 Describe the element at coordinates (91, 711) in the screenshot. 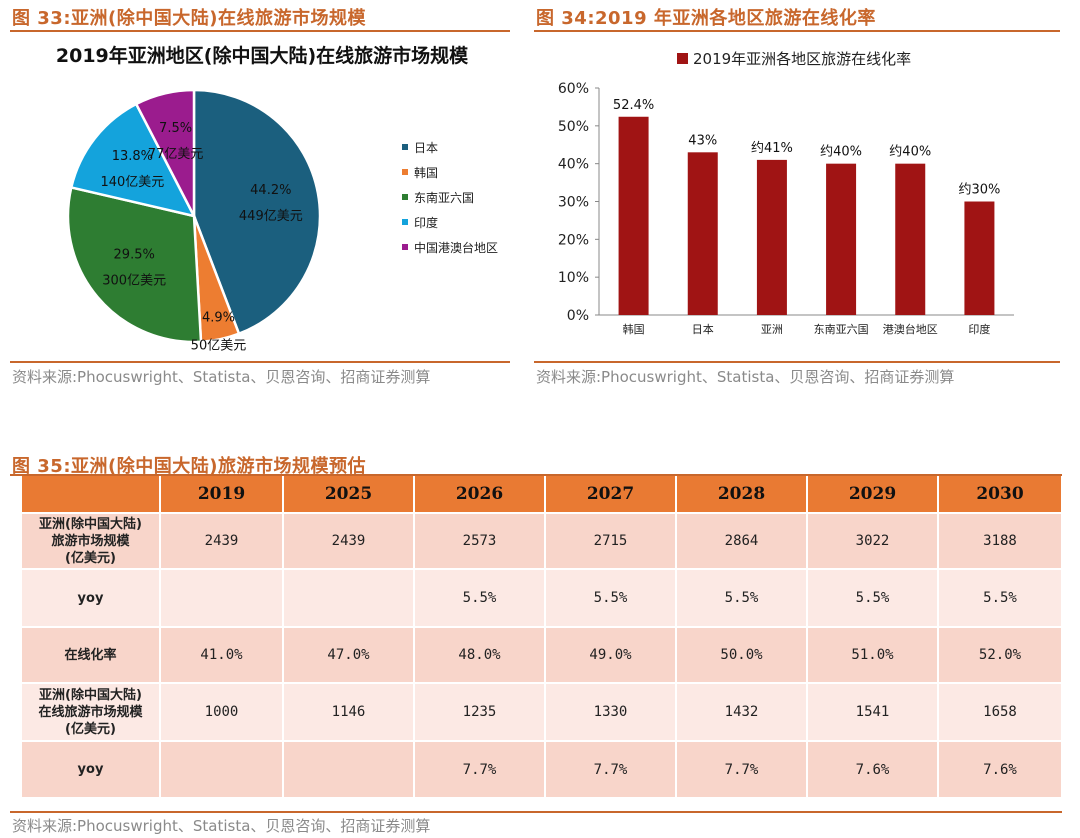

I see `table-row-label: 亚洲(除中国大陆) 在线旅游市场规模 (亿美元)` at that location.